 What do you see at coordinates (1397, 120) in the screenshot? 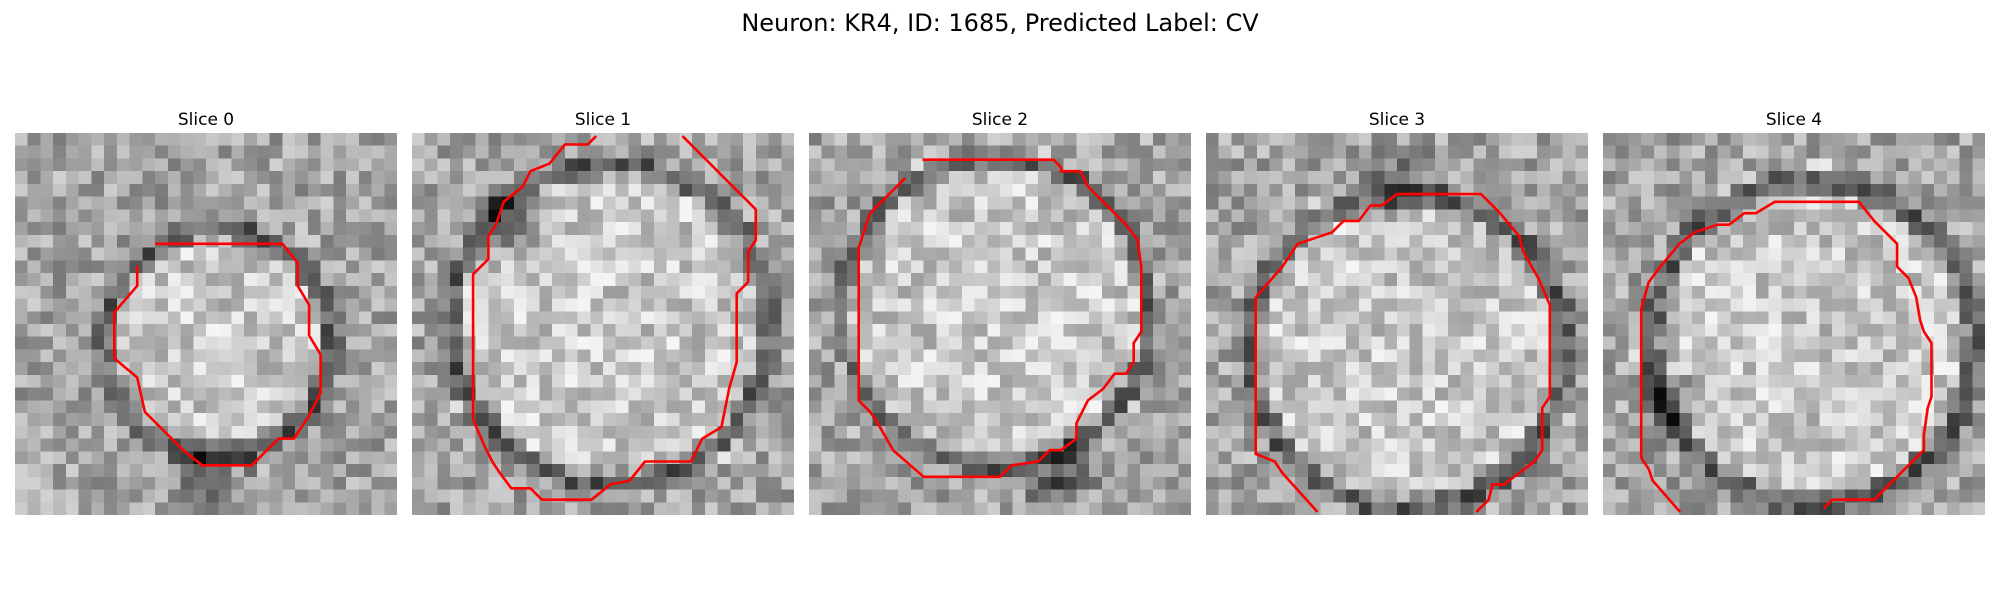
I see `slice-title: Slice 3` at bounding box center [1397, 120].